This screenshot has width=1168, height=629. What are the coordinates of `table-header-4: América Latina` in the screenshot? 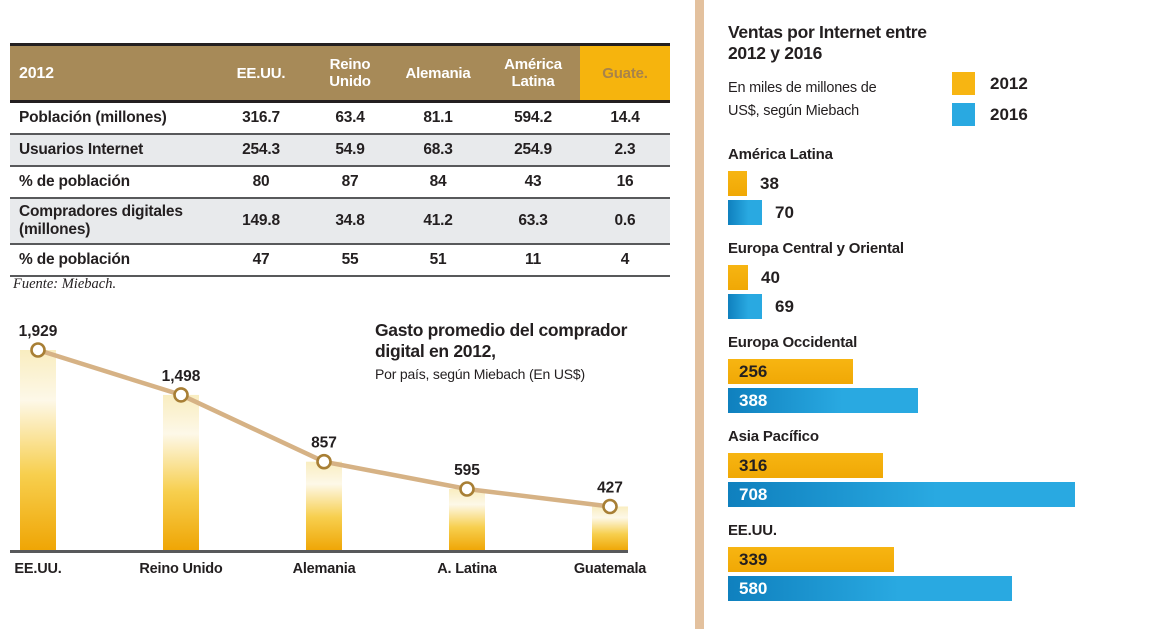 It's located at (533, 73).